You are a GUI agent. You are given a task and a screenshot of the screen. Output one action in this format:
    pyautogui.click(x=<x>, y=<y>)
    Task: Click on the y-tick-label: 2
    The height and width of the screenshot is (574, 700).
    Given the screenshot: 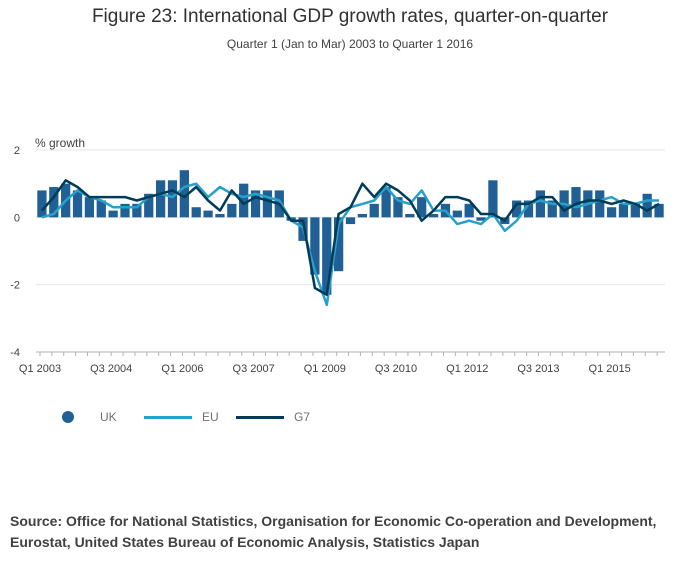 What is the action you would take?
    pyautogui.click(x=17, y=151)
    